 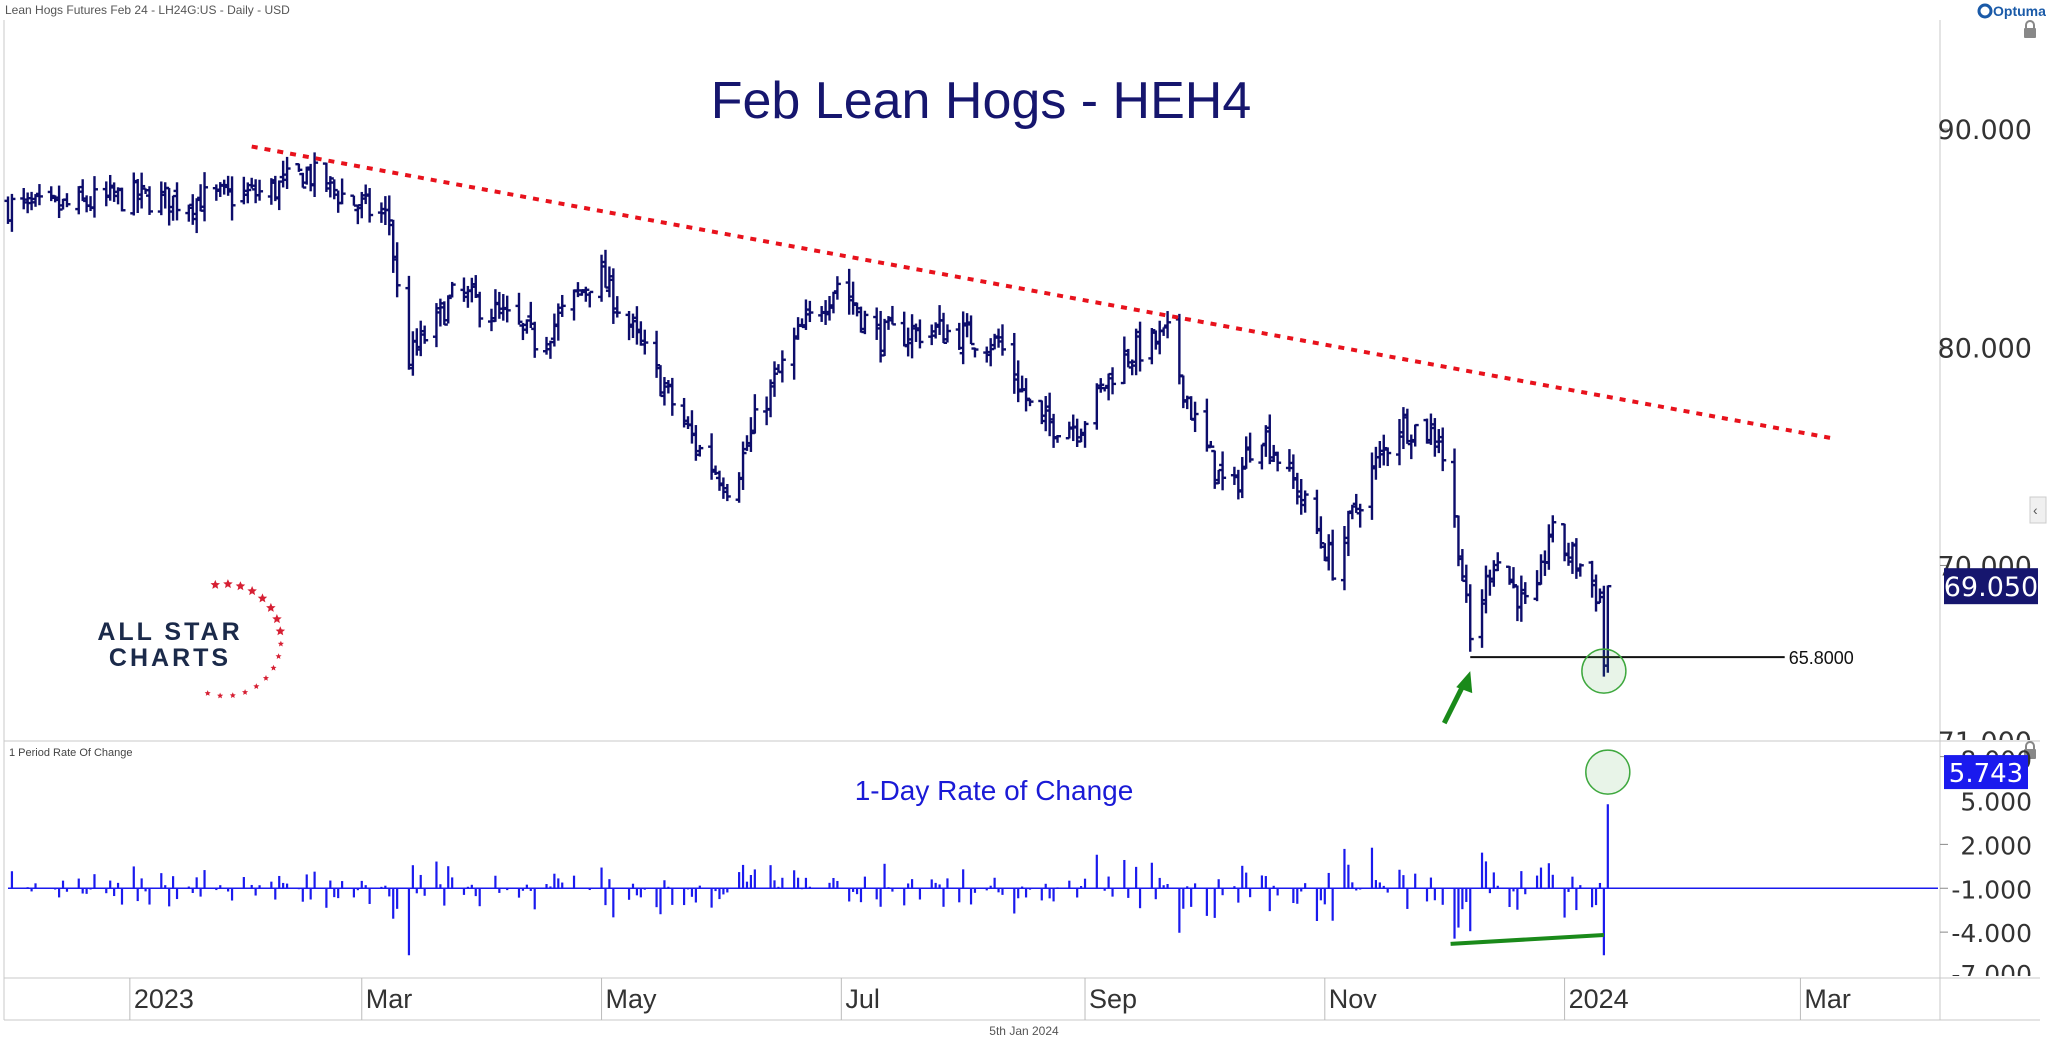 I want to click on roc-last-value-label: 5.743, so click(x=1986, y=774).